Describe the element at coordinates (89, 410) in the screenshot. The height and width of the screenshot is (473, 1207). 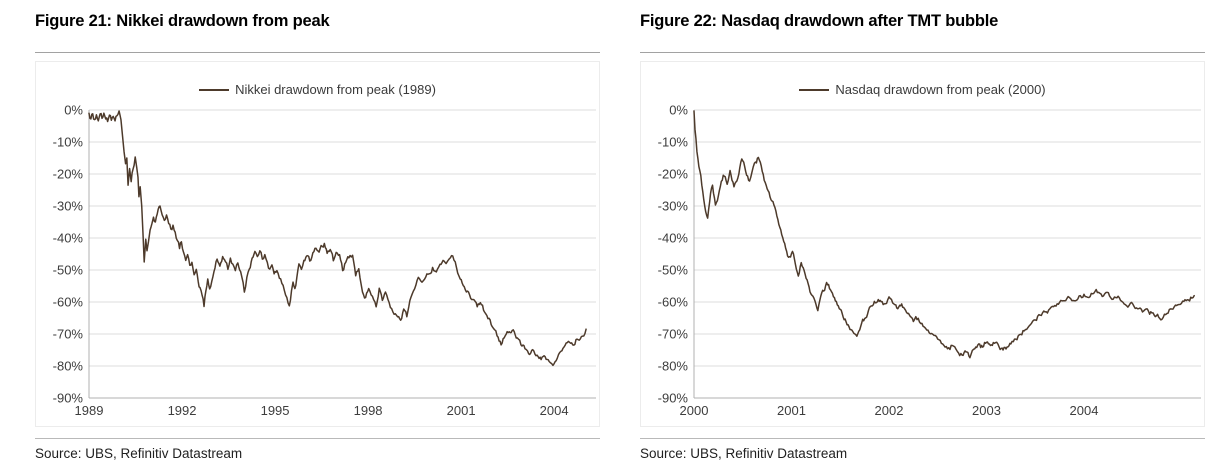
I see `x-tick-label: 1989` at that location.